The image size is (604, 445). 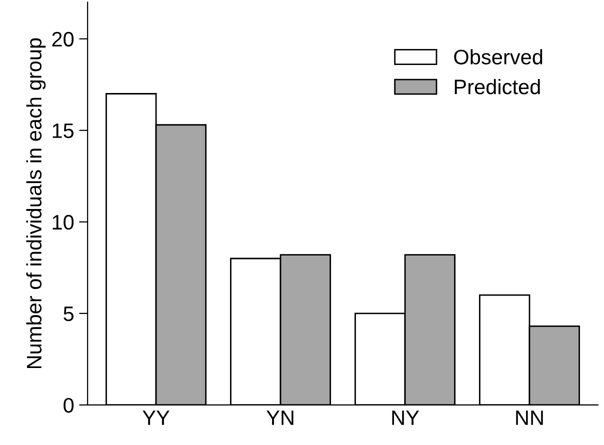 What do you see at coordinates (497, 86) in the screenshot?
I see `legend-label: Predicted` at bounding box center [497, 86].